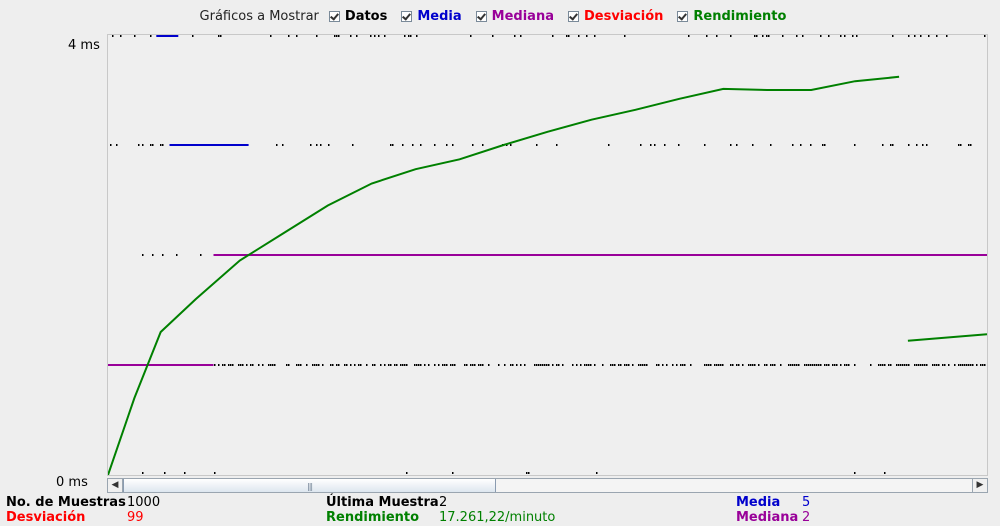 This screenshot has height=526, width=1000. I want to click on toggle-mediana: Mediana, so click(514, 16).